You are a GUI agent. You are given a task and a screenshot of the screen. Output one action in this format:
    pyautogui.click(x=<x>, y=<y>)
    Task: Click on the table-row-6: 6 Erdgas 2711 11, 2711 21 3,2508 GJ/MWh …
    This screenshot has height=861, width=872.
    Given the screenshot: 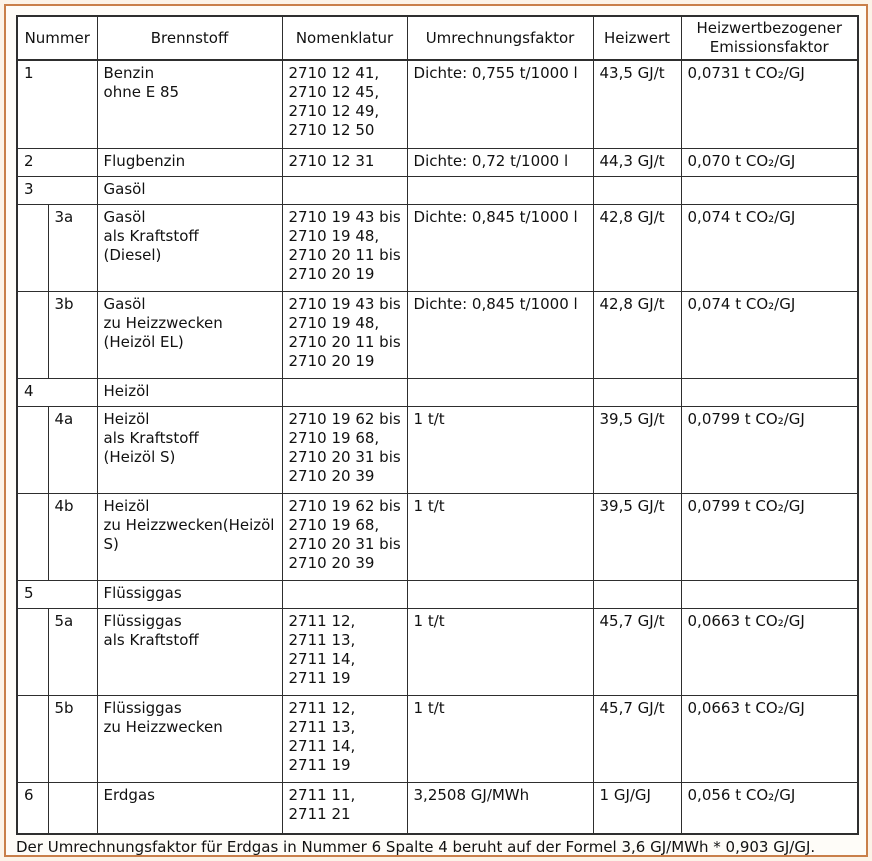 What is the action you would take?
    pyautogui.click(x=437, y=808)
    